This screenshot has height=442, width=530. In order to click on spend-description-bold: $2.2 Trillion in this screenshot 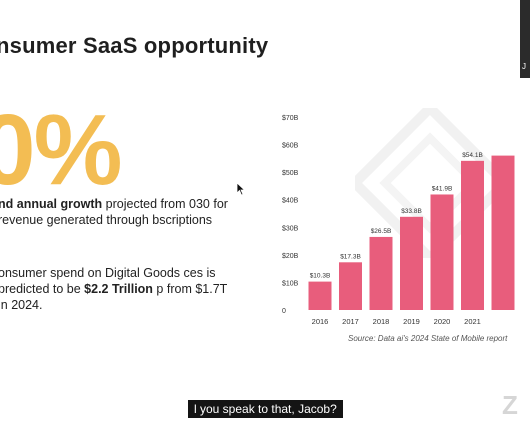, I will do `click(118, 289)`.